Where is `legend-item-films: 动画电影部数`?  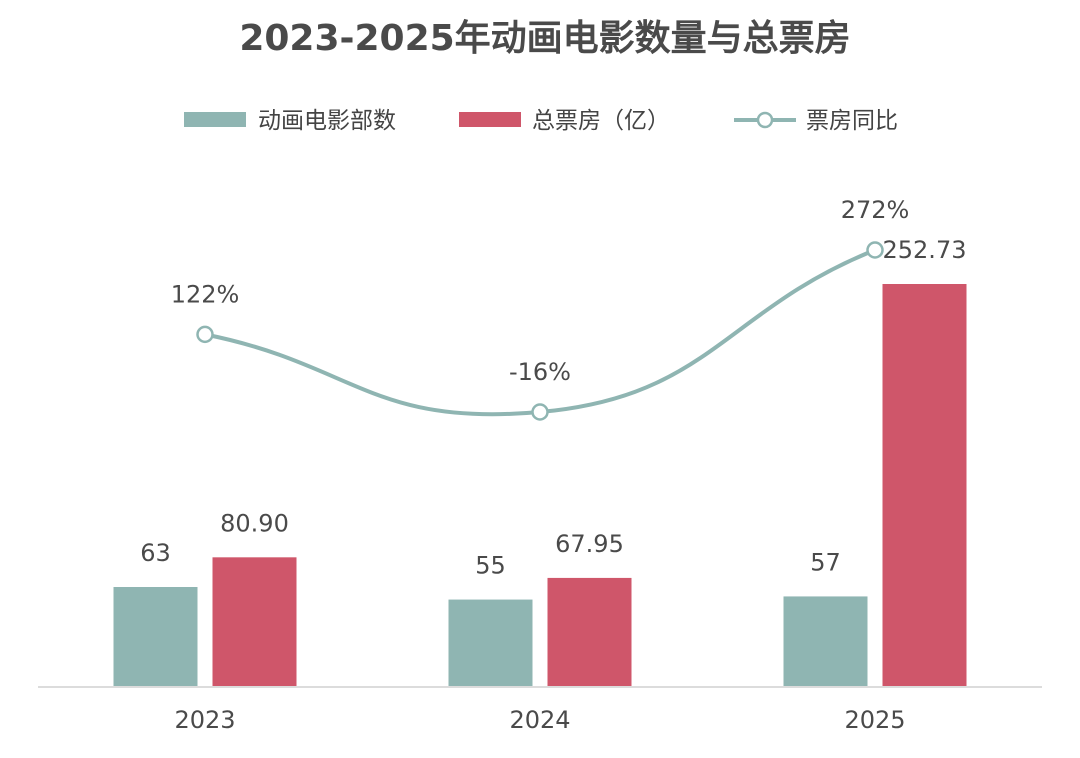
legend-item-films: 动画电影部数 is located at coordinates (290, 121).